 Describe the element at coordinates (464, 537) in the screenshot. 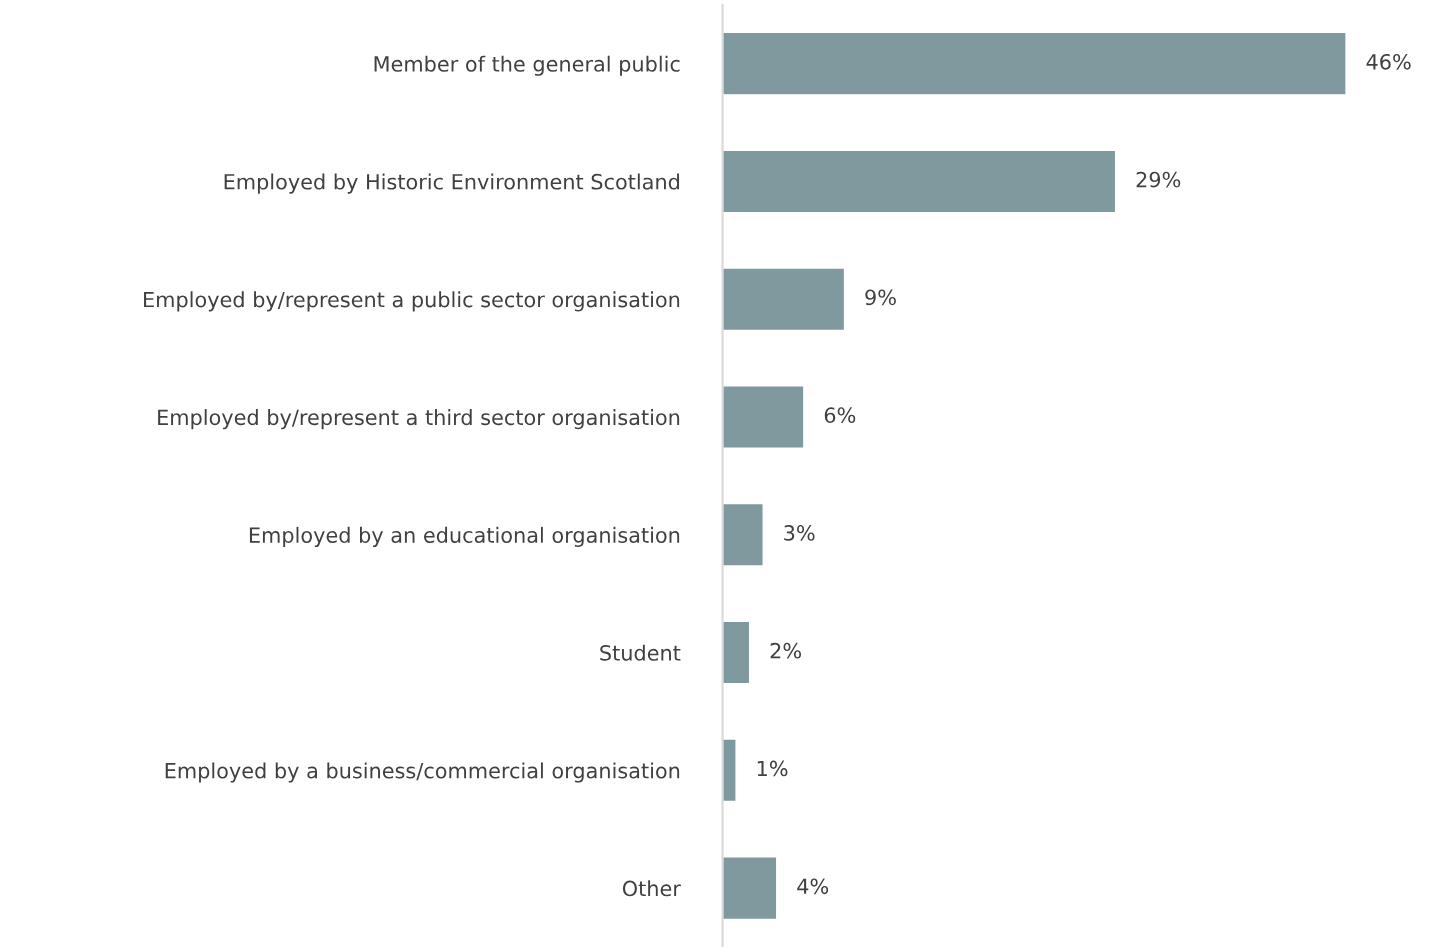

I see `y-tick-label: Employed by an educational organisation` at that location.